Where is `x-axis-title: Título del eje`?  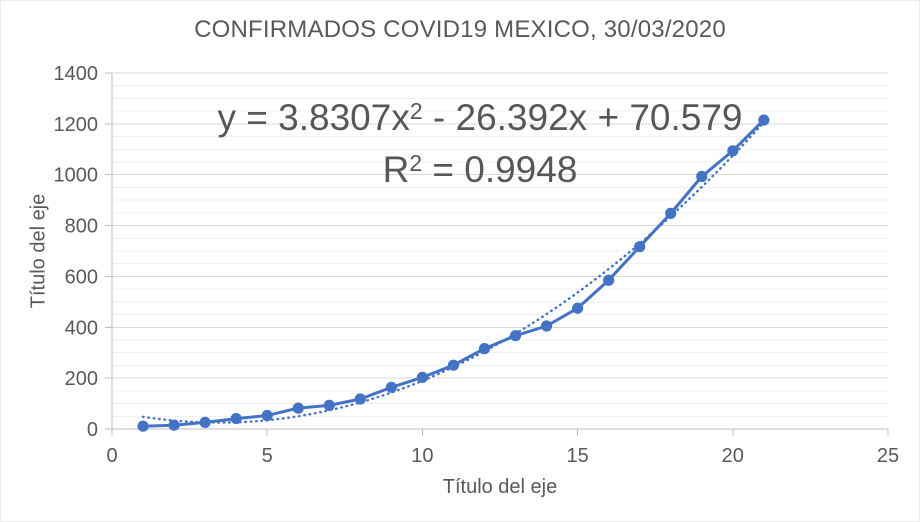
x-axis-title: Título del eje is located at coordinates (500, 487).